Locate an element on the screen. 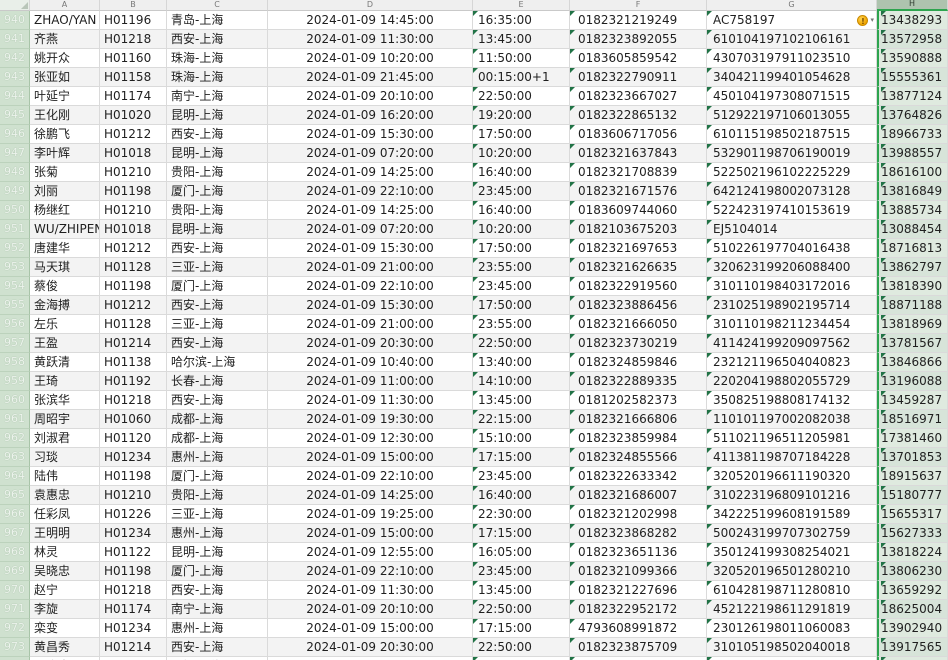  row-header: 945 is located at coordinates (15, 115).